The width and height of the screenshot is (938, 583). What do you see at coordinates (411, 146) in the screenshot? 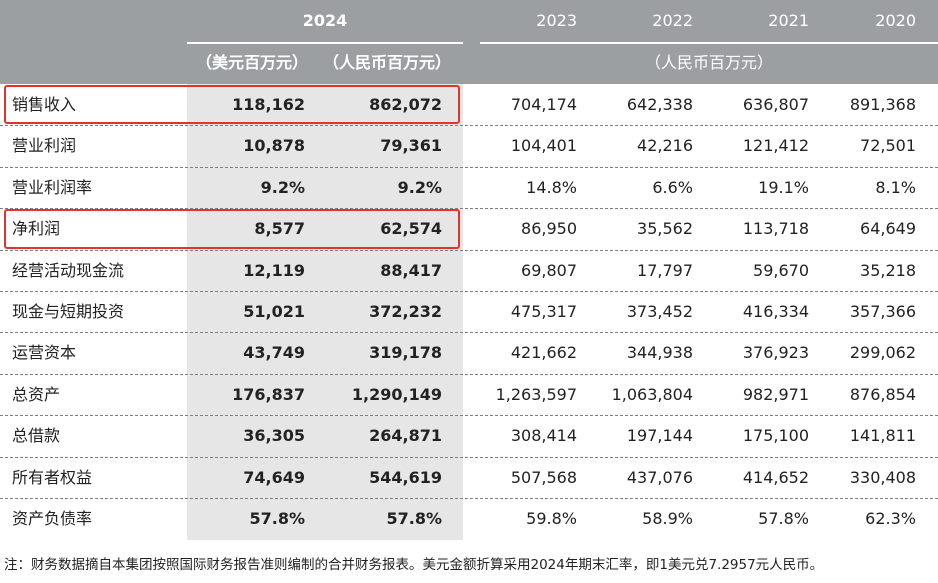
I see `value-2024-rmb: 79,361` at bounding box center [411, 146].